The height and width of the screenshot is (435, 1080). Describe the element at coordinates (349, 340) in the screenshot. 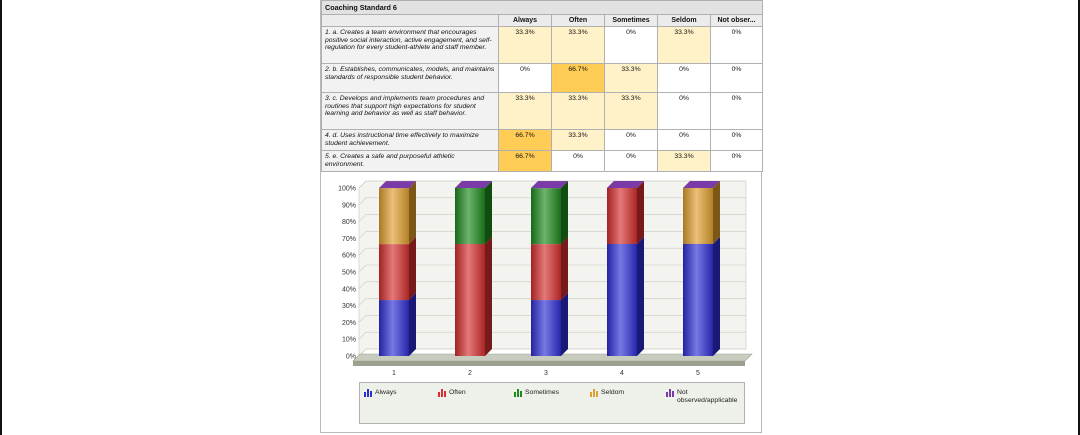

I see `y-tick-label: 10%` at that location.